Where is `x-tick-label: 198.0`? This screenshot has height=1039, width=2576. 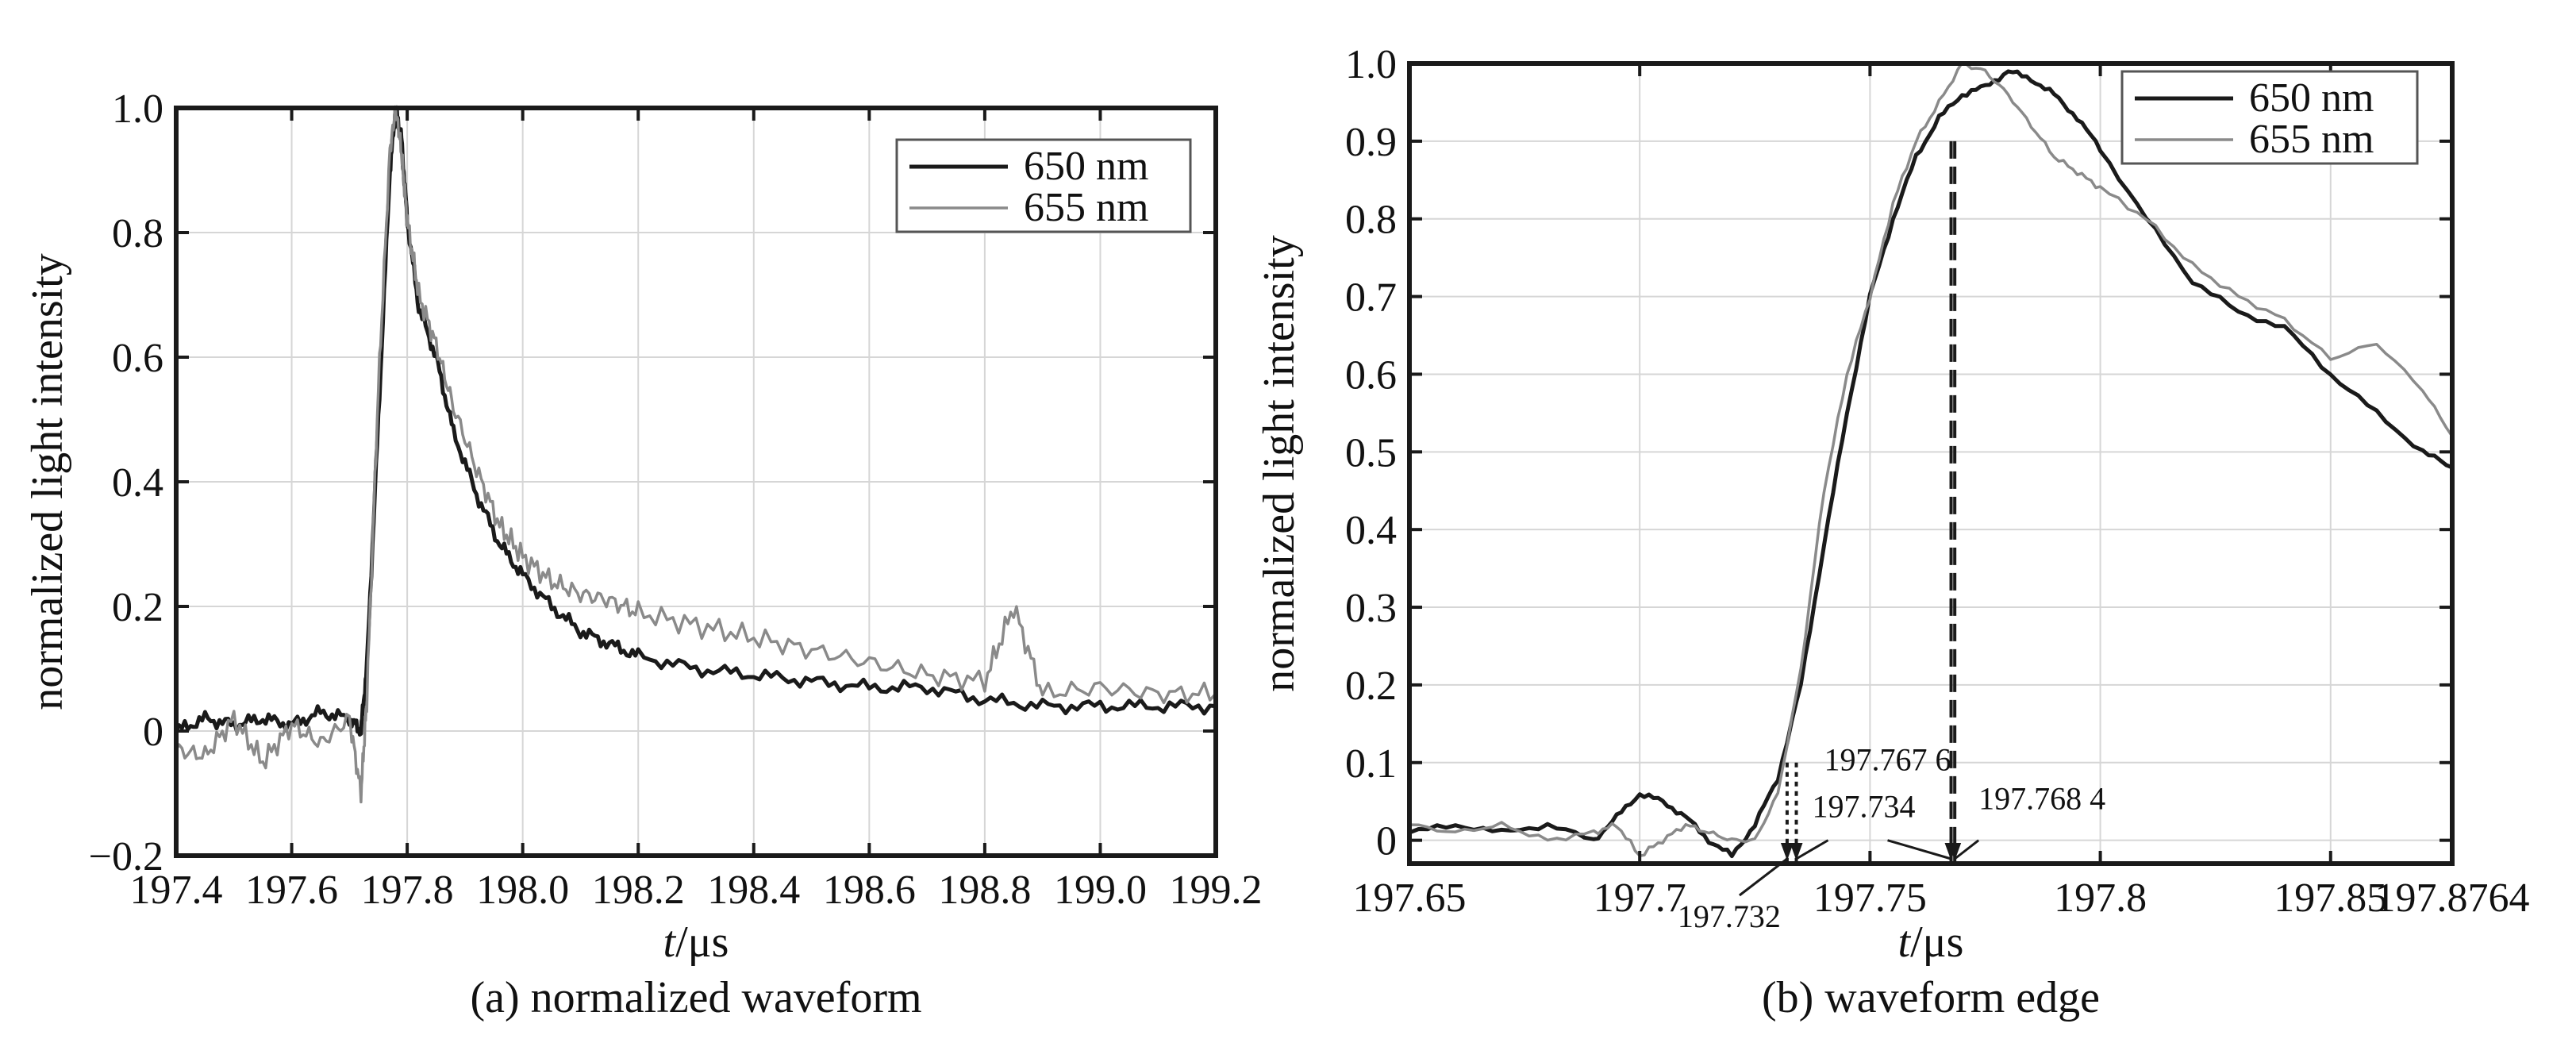
x-tick-label: 198.0 is located at coordinates (522, 890).